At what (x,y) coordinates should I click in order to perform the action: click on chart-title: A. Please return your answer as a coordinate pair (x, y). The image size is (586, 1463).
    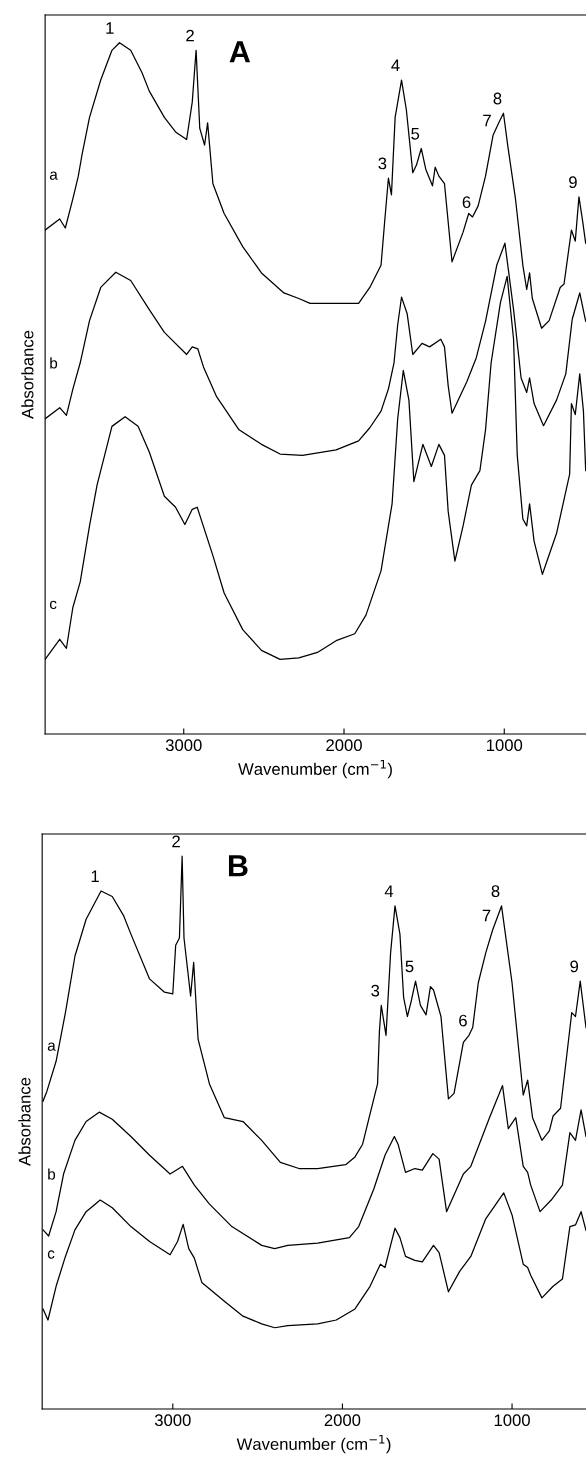
    Looking at the image, I should click on (240, 52).